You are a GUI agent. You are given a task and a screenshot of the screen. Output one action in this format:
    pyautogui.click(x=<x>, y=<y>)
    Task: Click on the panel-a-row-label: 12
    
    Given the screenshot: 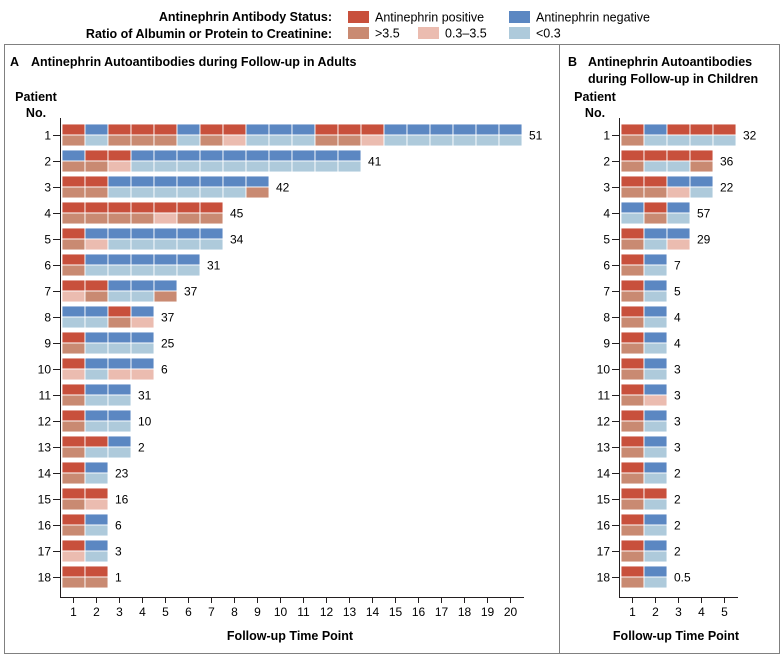 What is the action you would take?
    pyautogui.click(x=45, y=422)
    